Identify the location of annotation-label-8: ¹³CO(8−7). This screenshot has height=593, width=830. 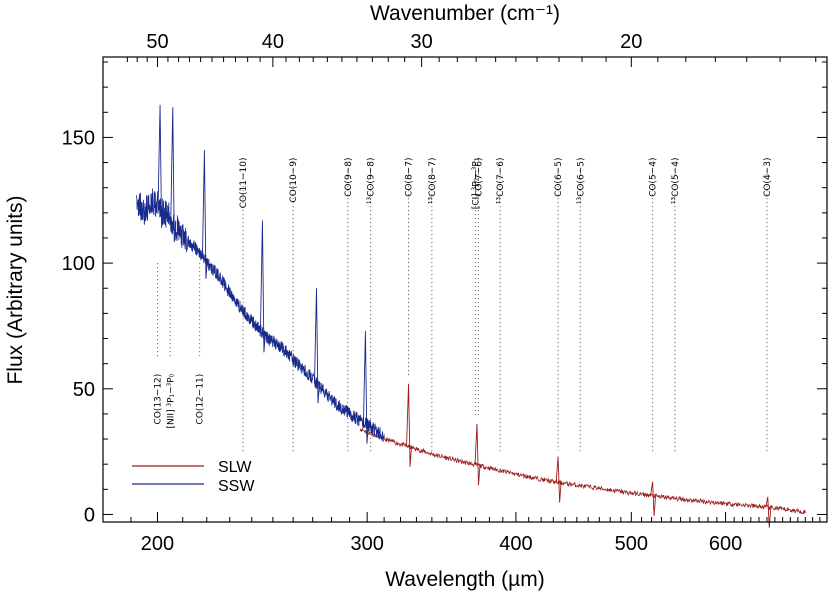
(433, 181).